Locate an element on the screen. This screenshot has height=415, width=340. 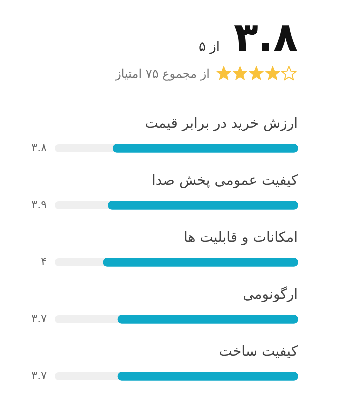
y-tick-label: امکانات و قابلیت ها is located at coordinates (241, 238).